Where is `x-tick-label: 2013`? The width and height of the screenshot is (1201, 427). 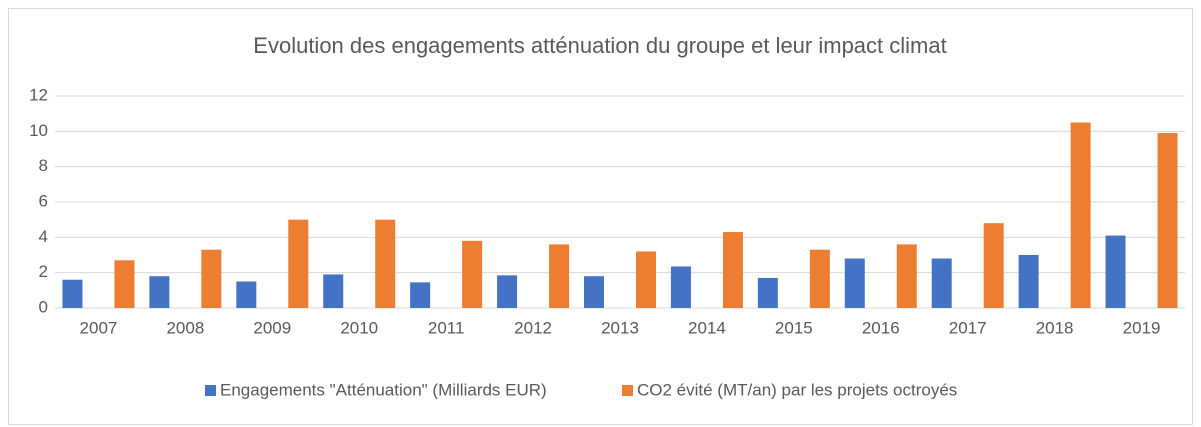 x-tick-label: 2013 is located at coordinates (620, 327).